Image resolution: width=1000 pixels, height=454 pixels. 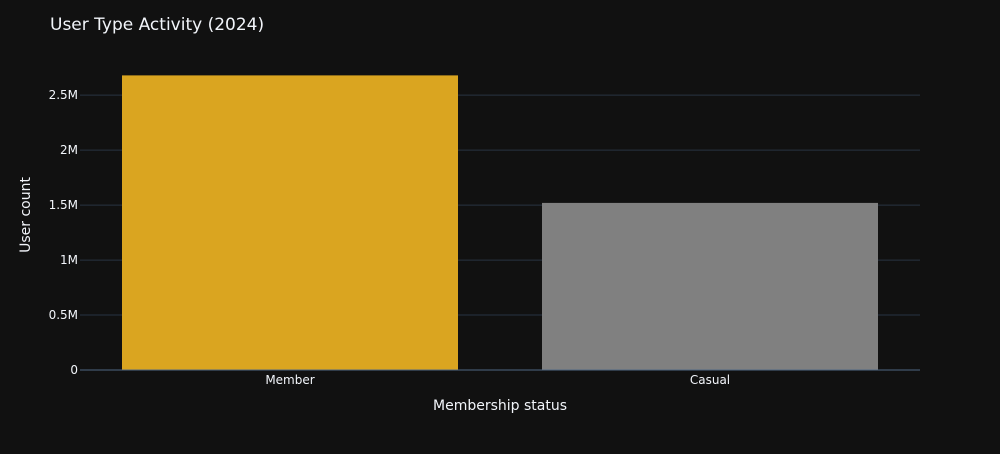 I want to click on x-tick-label: Member, so click(x=289, y=380).